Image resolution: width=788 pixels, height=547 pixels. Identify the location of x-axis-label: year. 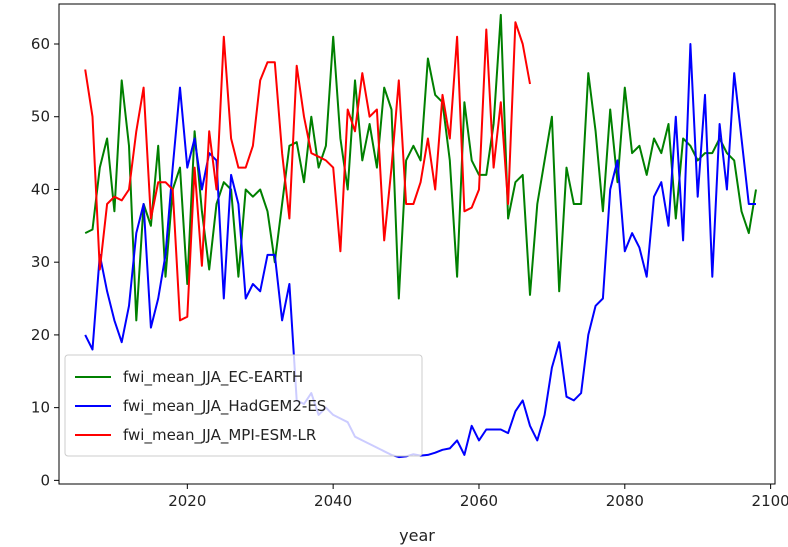
(417, 535).